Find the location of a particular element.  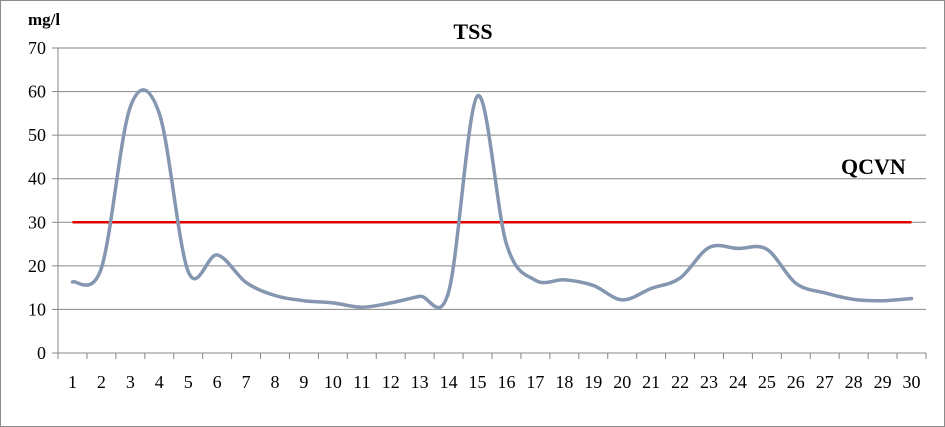

x-tick-label: 27 is located at coordinates (825, 382).